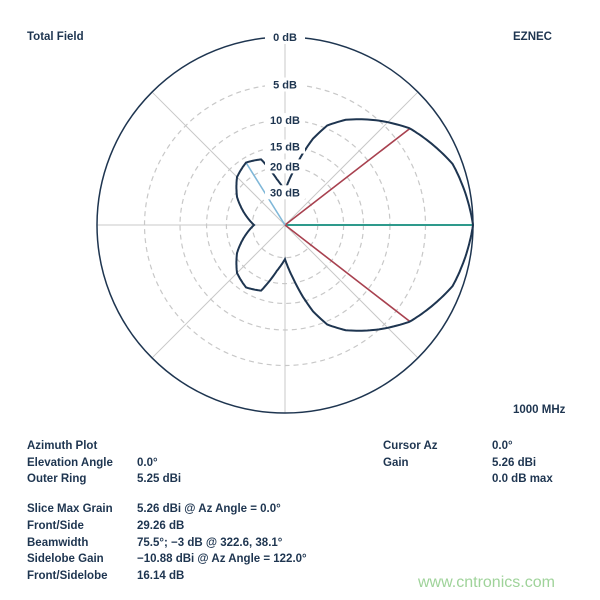 Image resolution: width=600 pixels, height=600 pixels. Describe the element at coordinates (65, 559) in the screenshot. I see `stat-label: Sidelobe Gain` at that location.